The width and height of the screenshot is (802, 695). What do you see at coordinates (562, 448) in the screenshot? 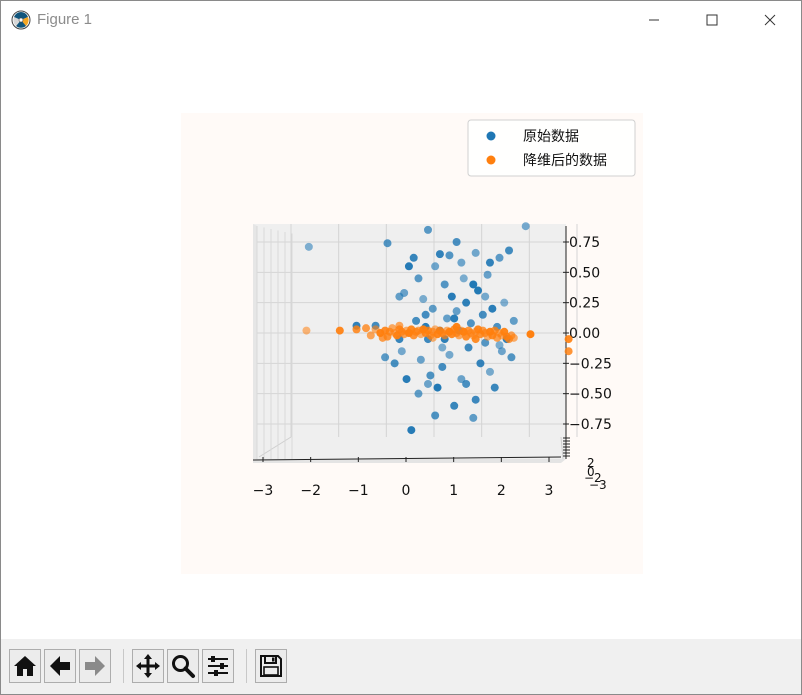
I see `pane-edge` at bounding box center [562, 448].